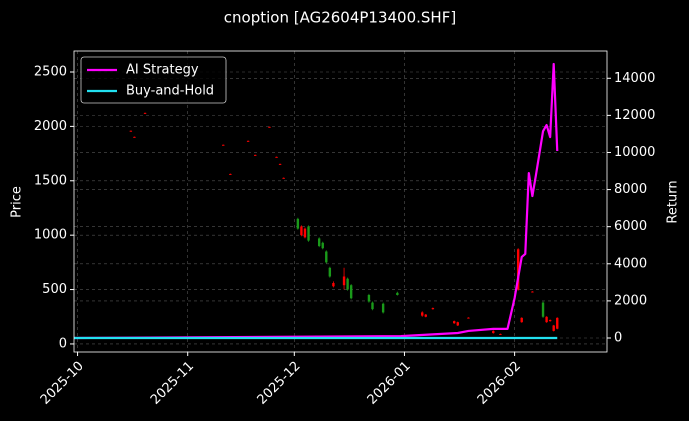 The height and width of the screenshot is (421, 689). I want to click on x-tick-label: 2025-10, so click(62, 383).